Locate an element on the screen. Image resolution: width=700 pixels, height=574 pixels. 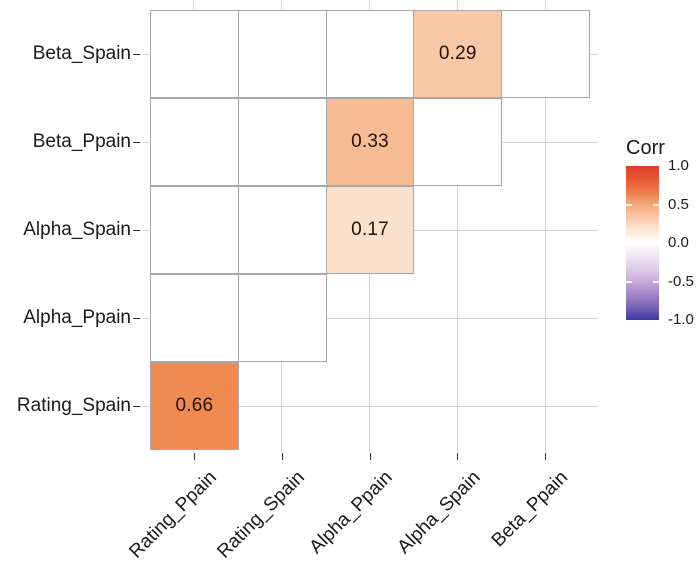
corr-value-label: 0.17 is located at coordinates (370, 229).